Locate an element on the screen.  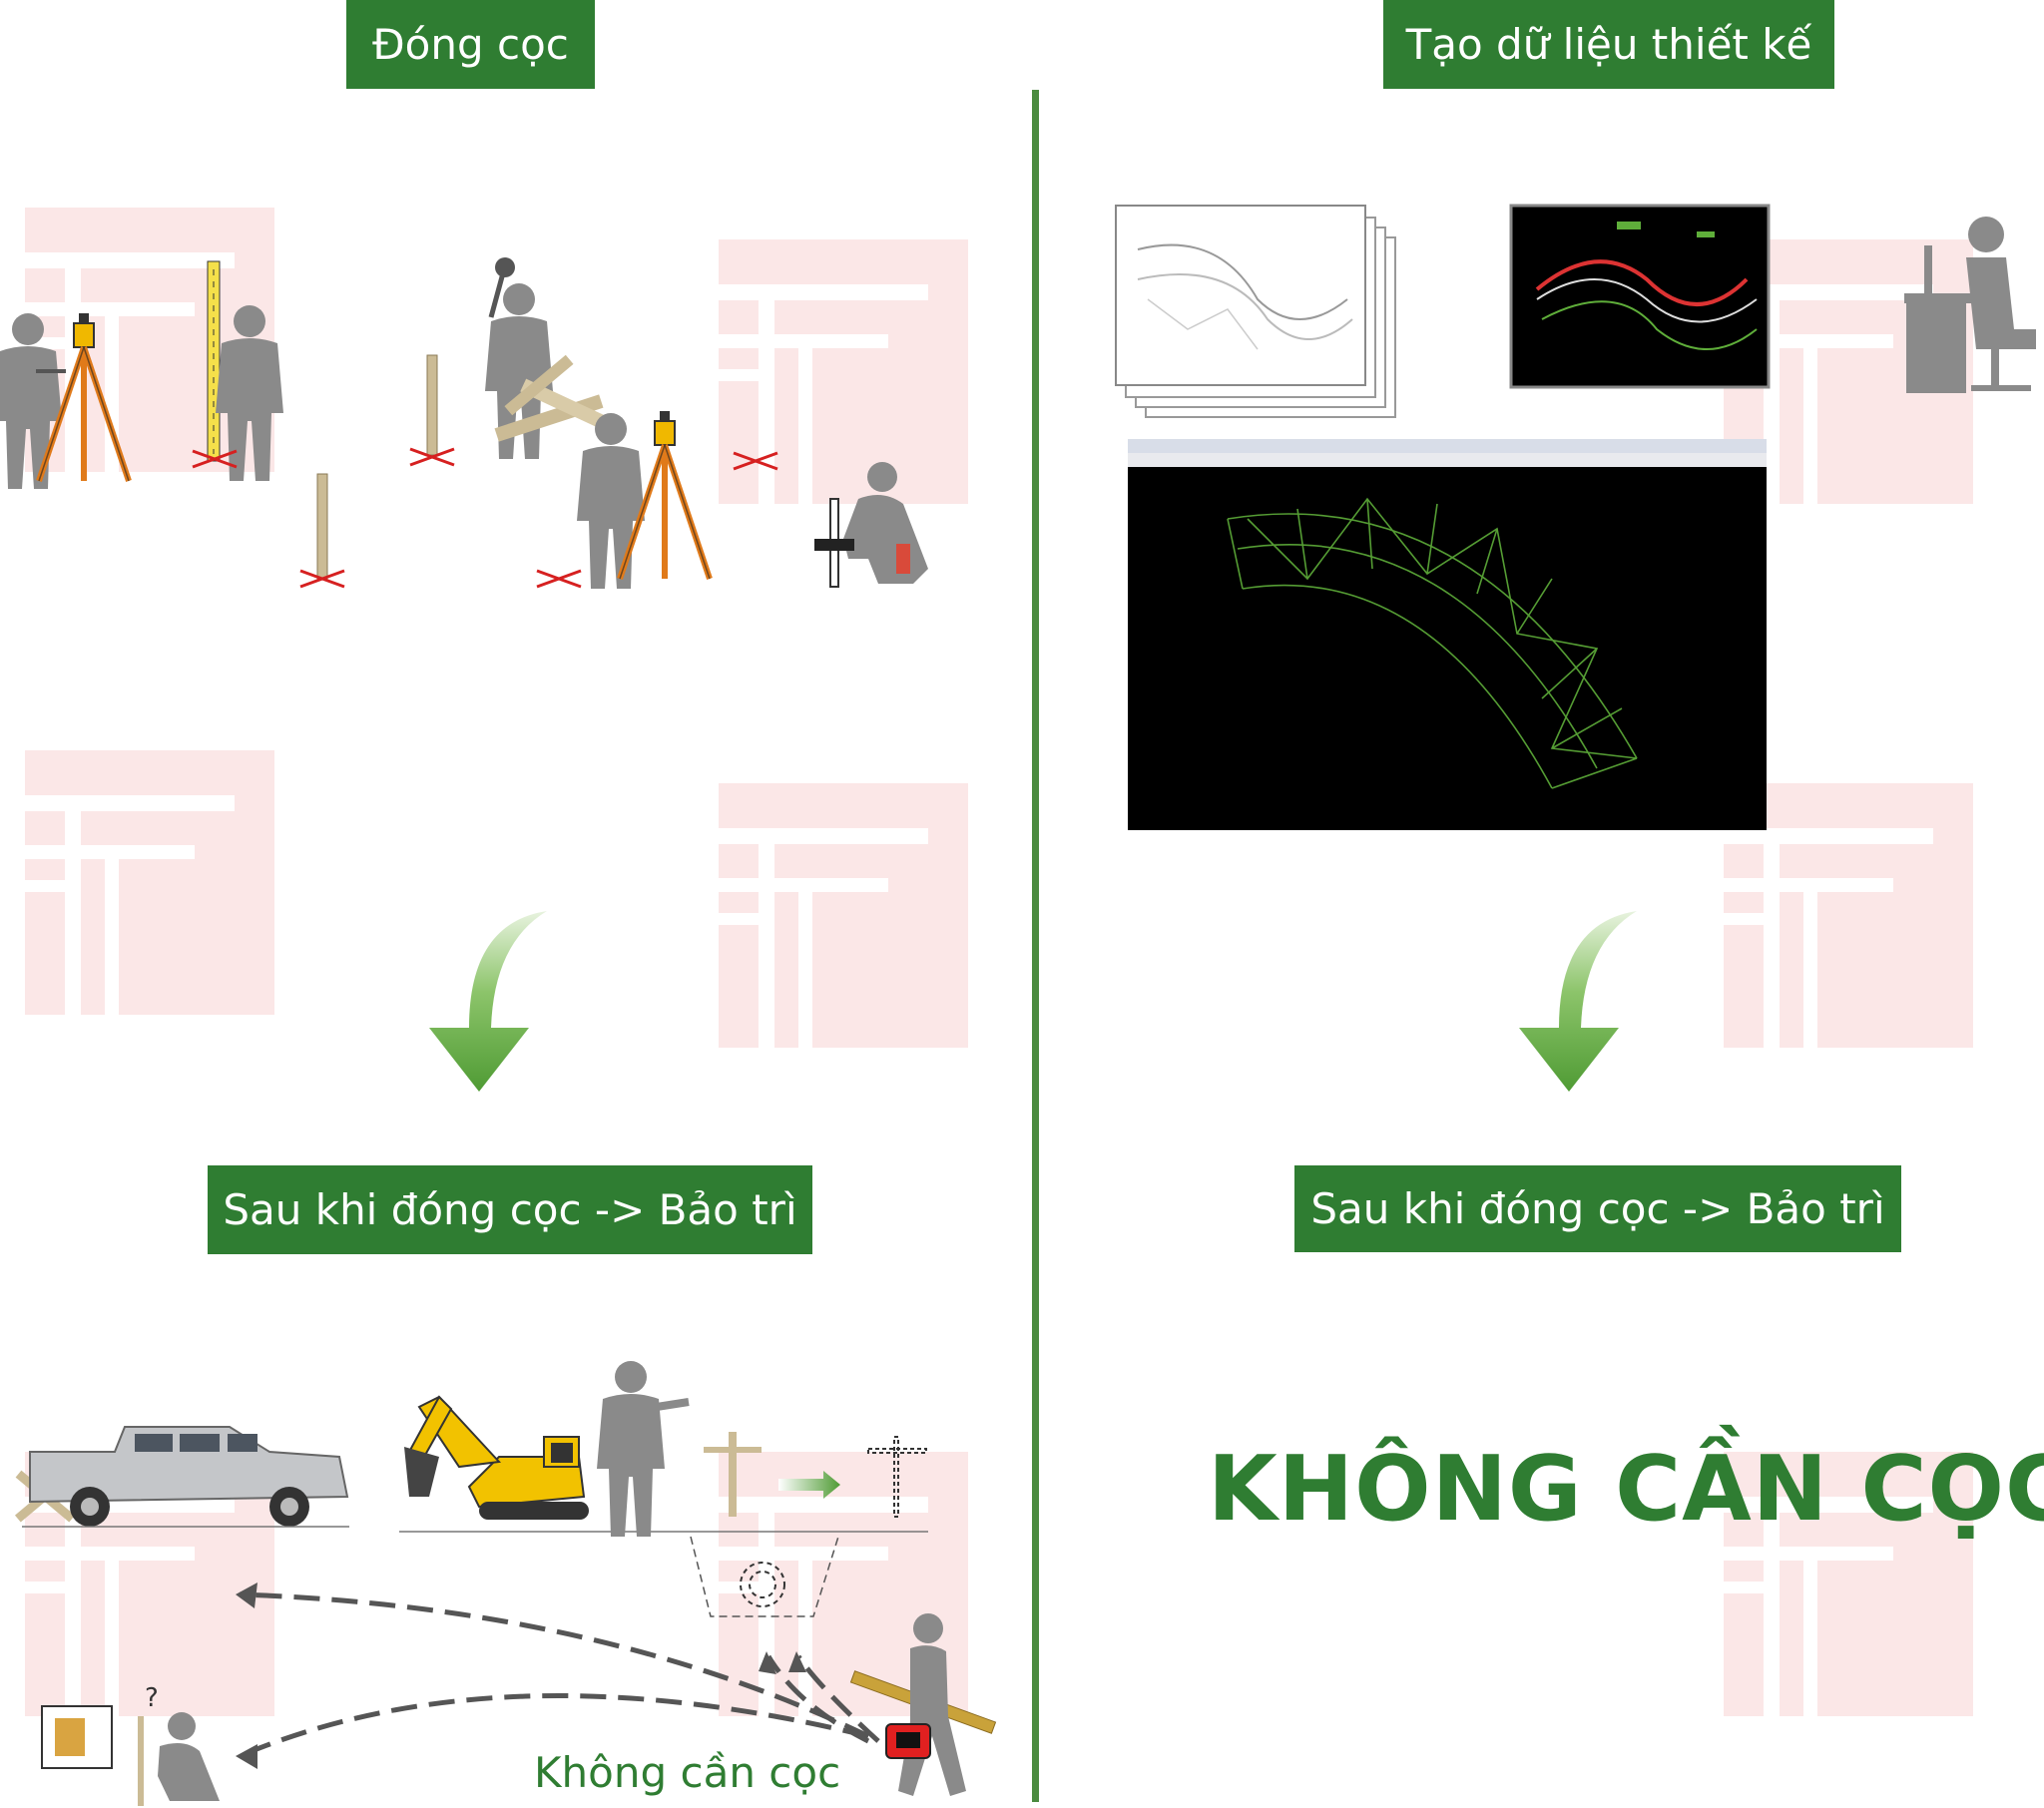
wooden-stake-icon is located at coordinates (377, 472).